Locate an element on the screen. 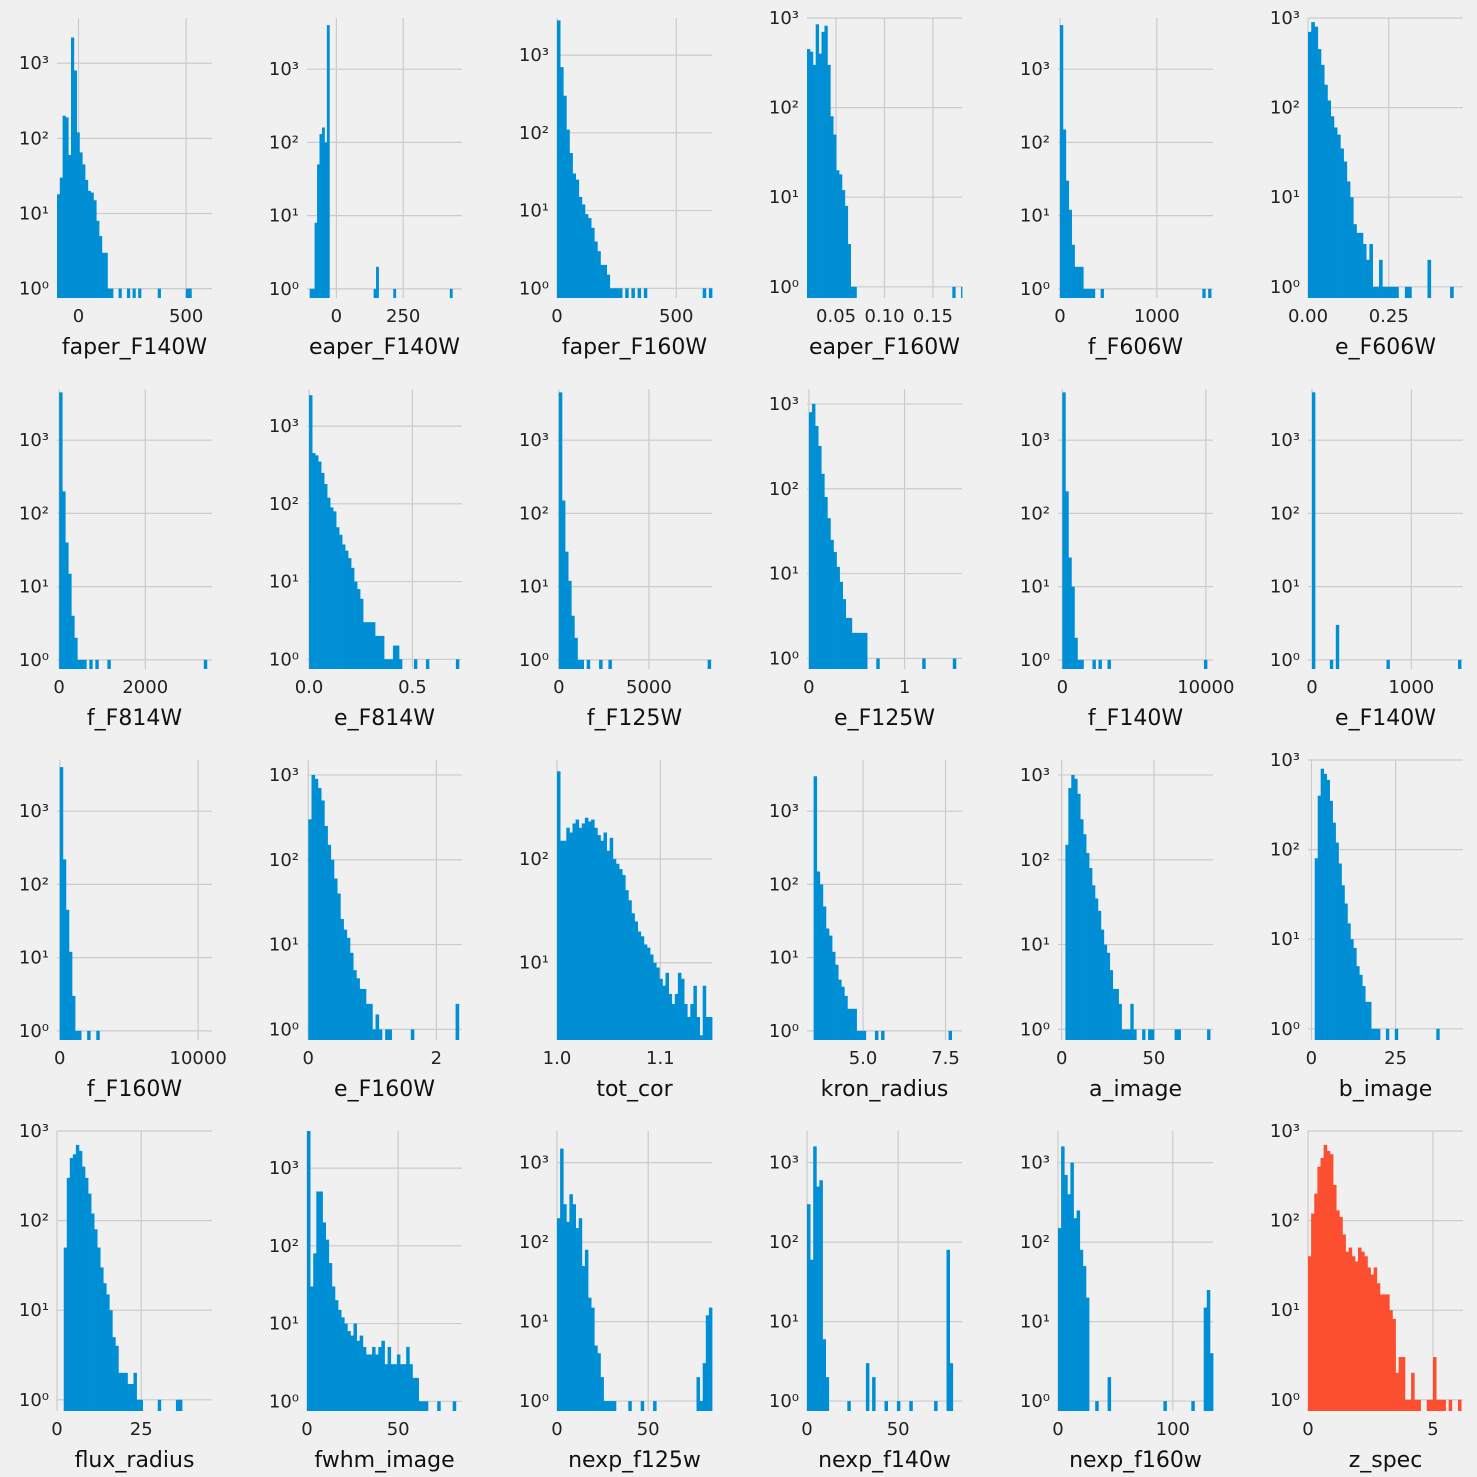 This screenshot has width=1477, height=1477. histogram-eaper-f140w: 10⁰ 10¹ 10² 10³ 0 250 eaper_F140W is located at coordinates (365, 189).